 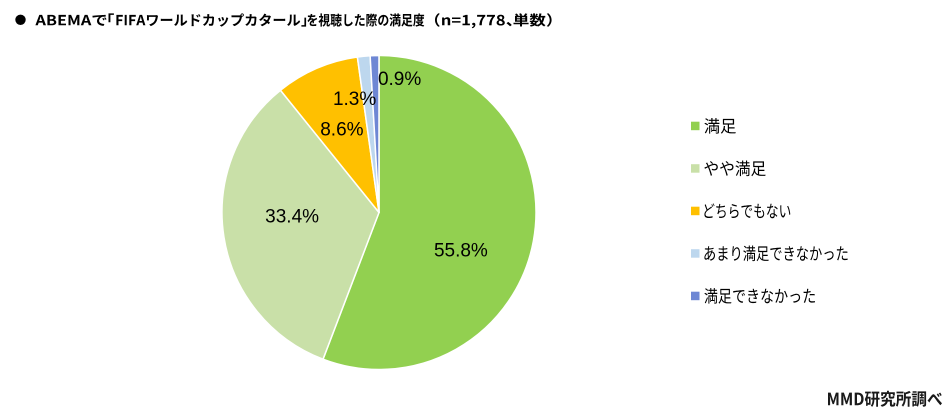 I want to click on svg-text: 1.3%, so click(x=354, y=99).